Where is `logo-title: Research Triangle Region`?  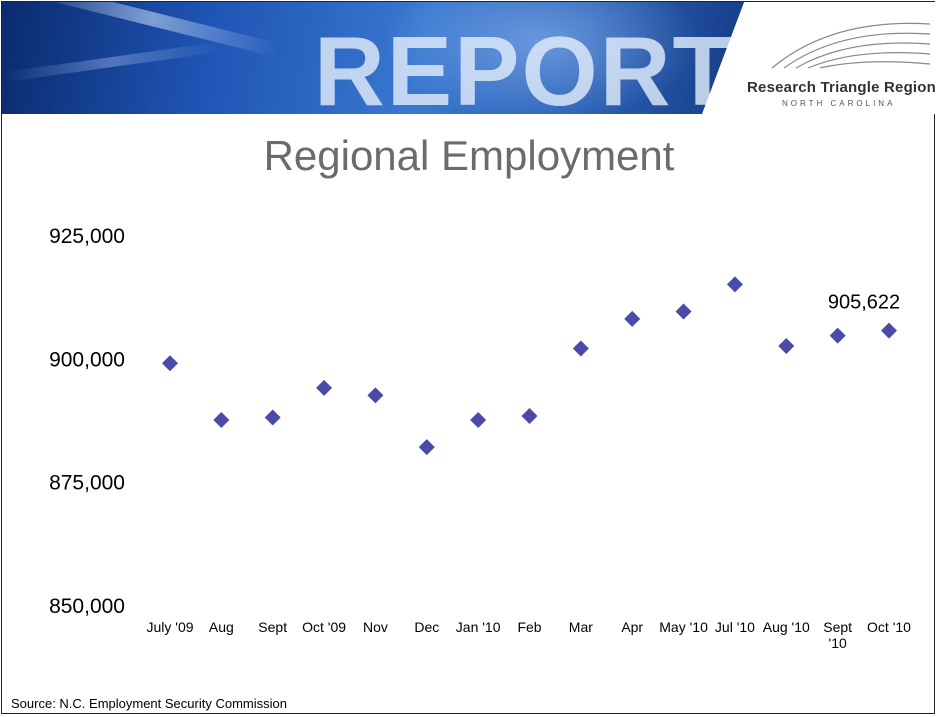
logo-title: Research Triangle Region is located at coordinates (842, 87).